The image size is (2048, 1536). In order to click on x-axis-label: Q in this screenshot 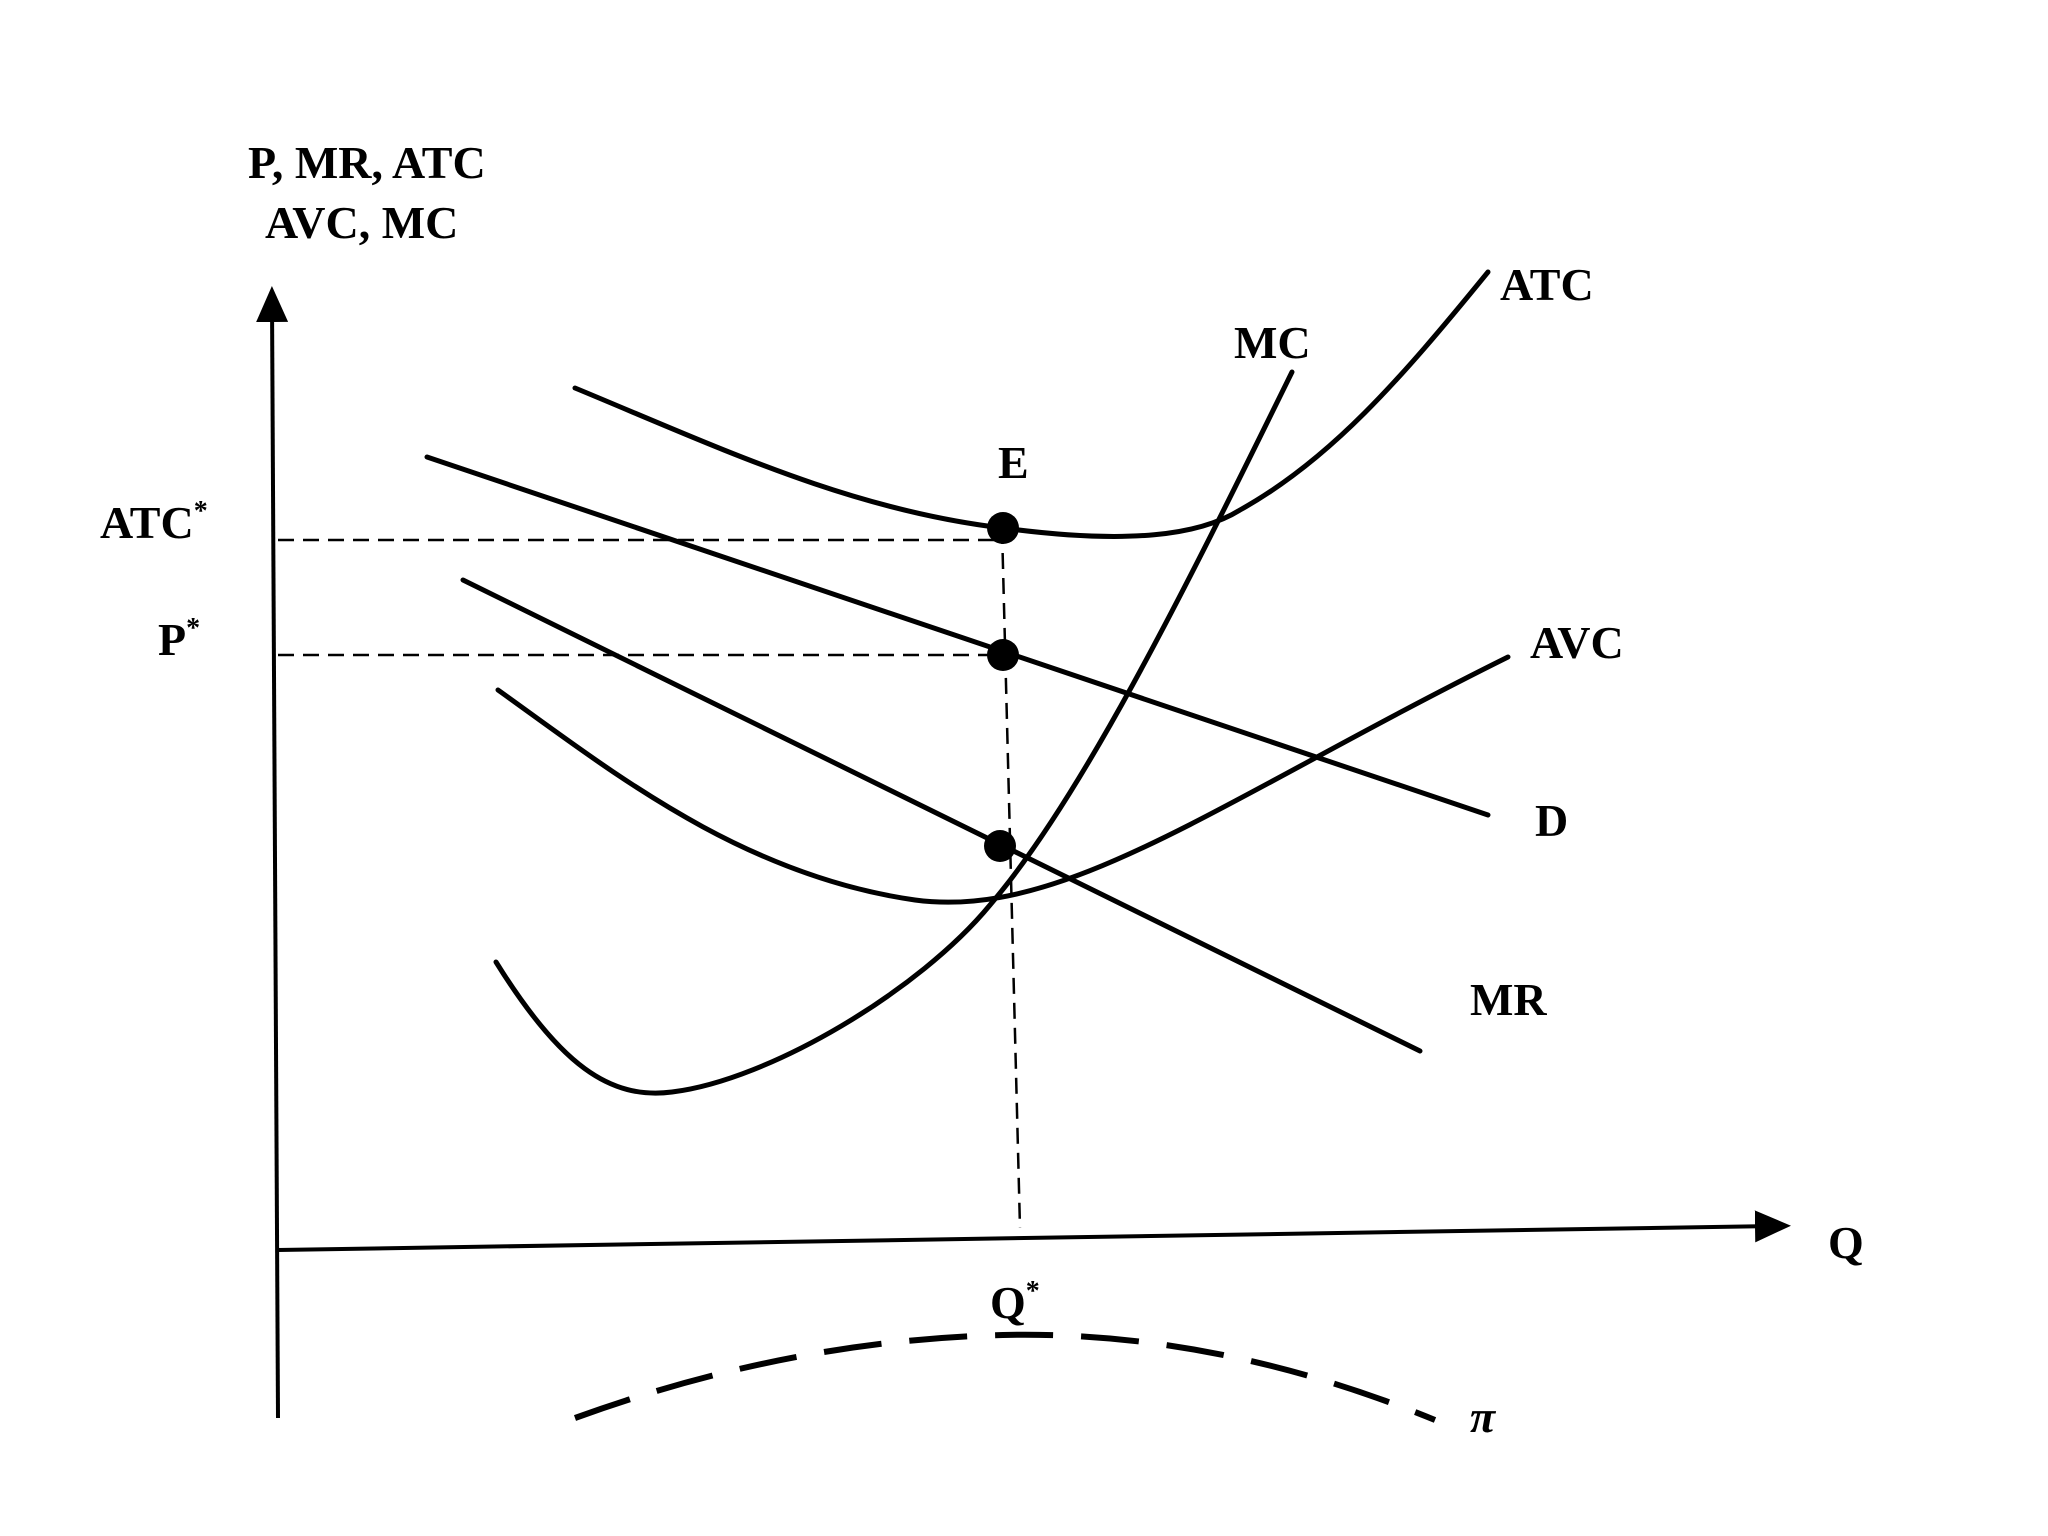, I will do `click(1846, 1242)`.